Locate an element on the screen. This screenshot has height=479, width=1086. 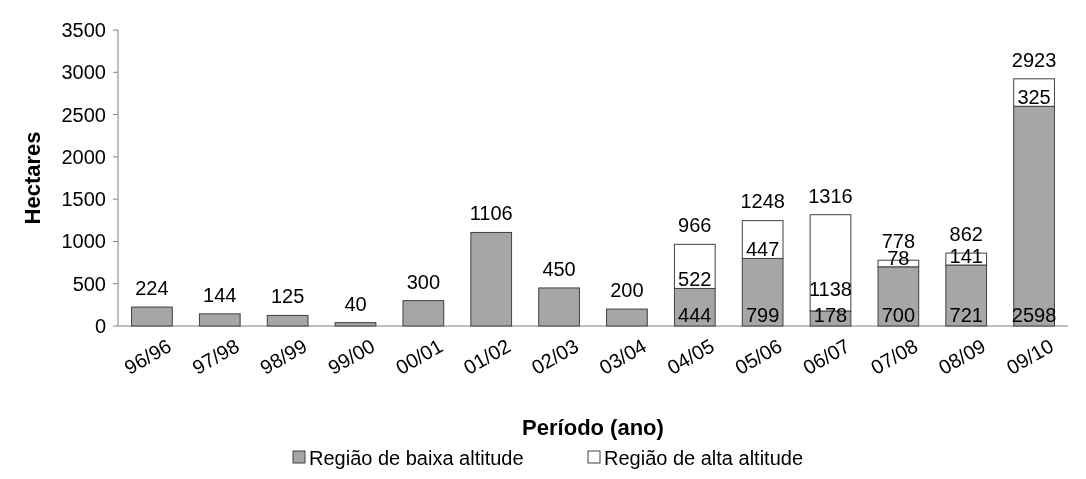
y-tick-label: 1000 is located at coordinates (83, 241).